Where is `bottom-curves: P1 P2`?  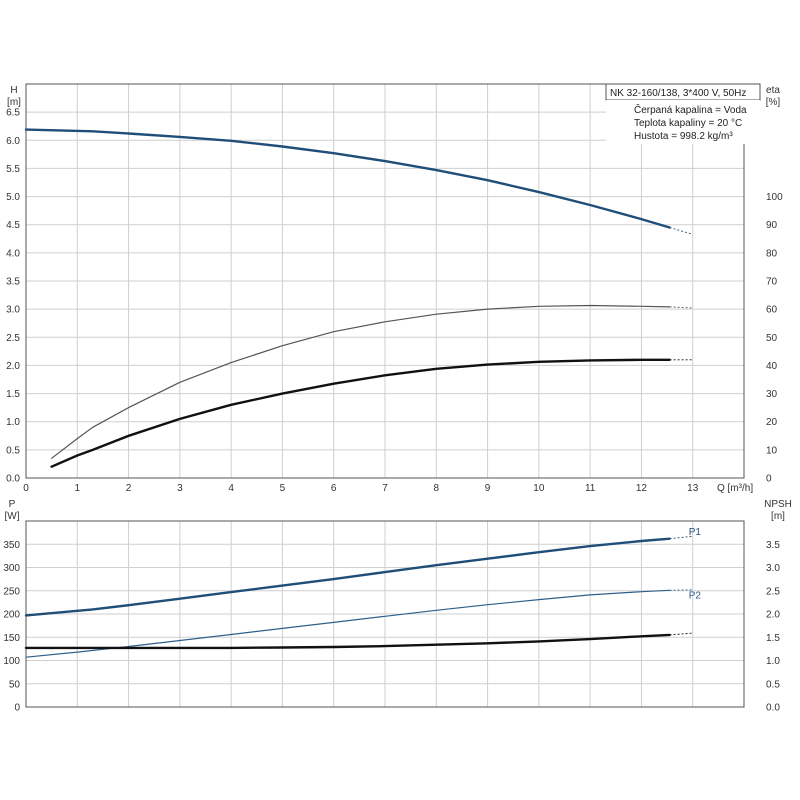 bottom-curves: P1 P2 is located at coordinates (363, 592).